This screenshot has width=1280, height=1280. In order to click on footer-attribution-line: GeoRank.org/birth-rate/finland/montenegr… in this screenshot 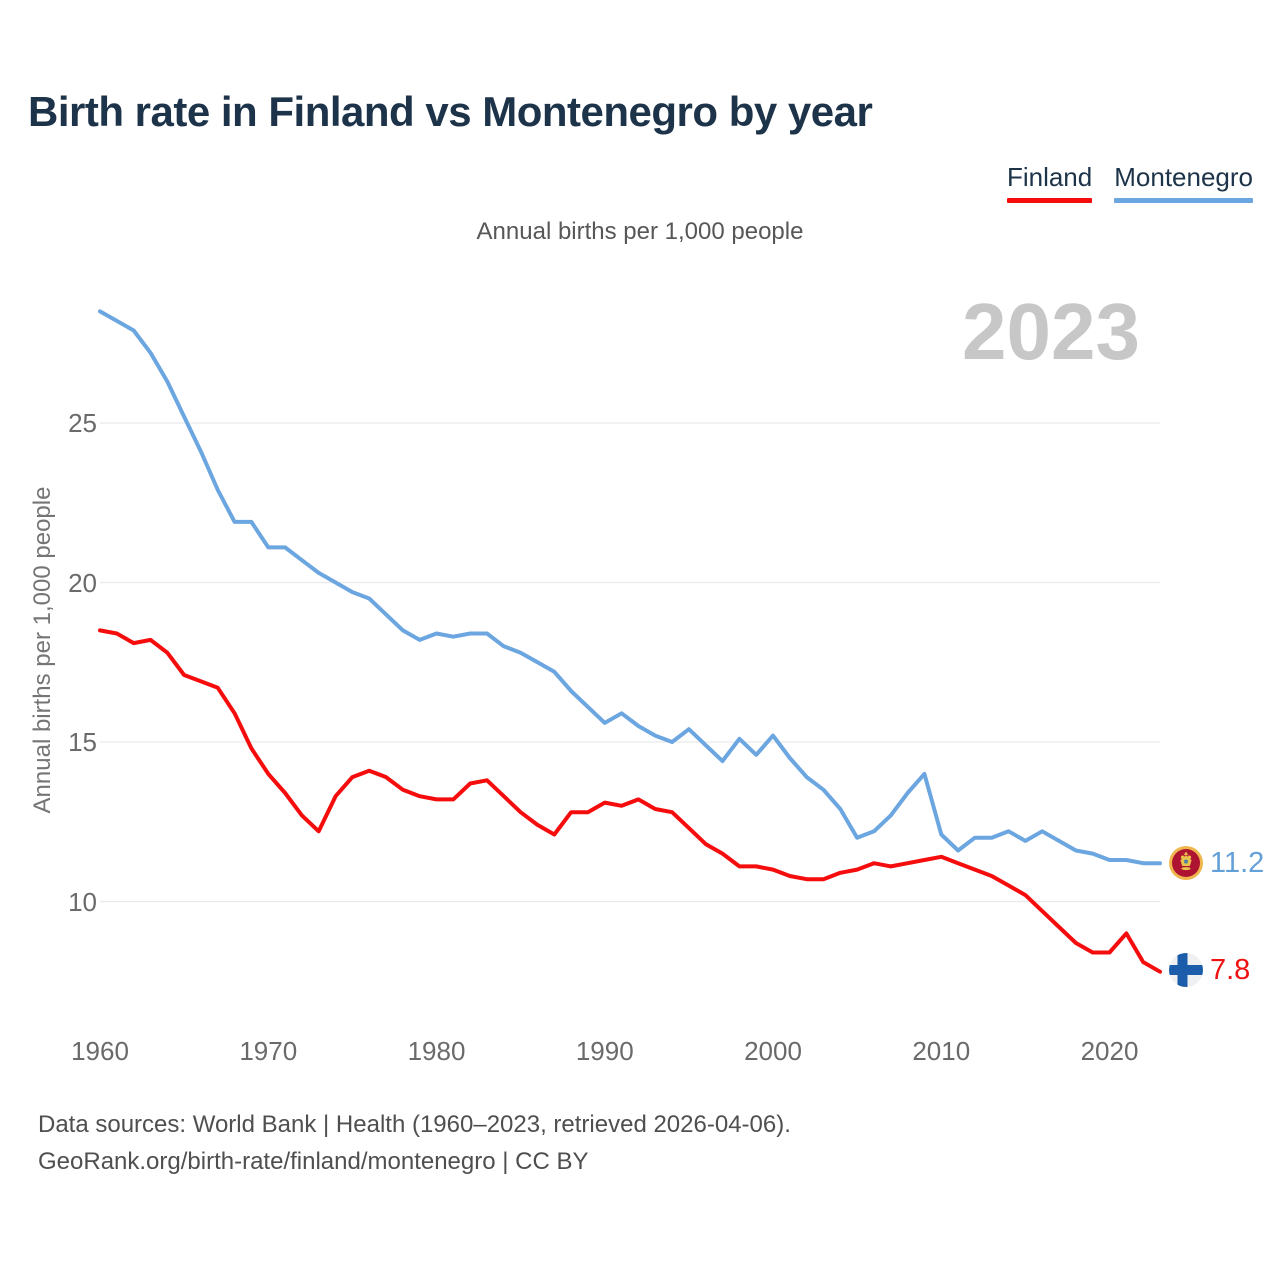, I will do `click(313, 1161)`.